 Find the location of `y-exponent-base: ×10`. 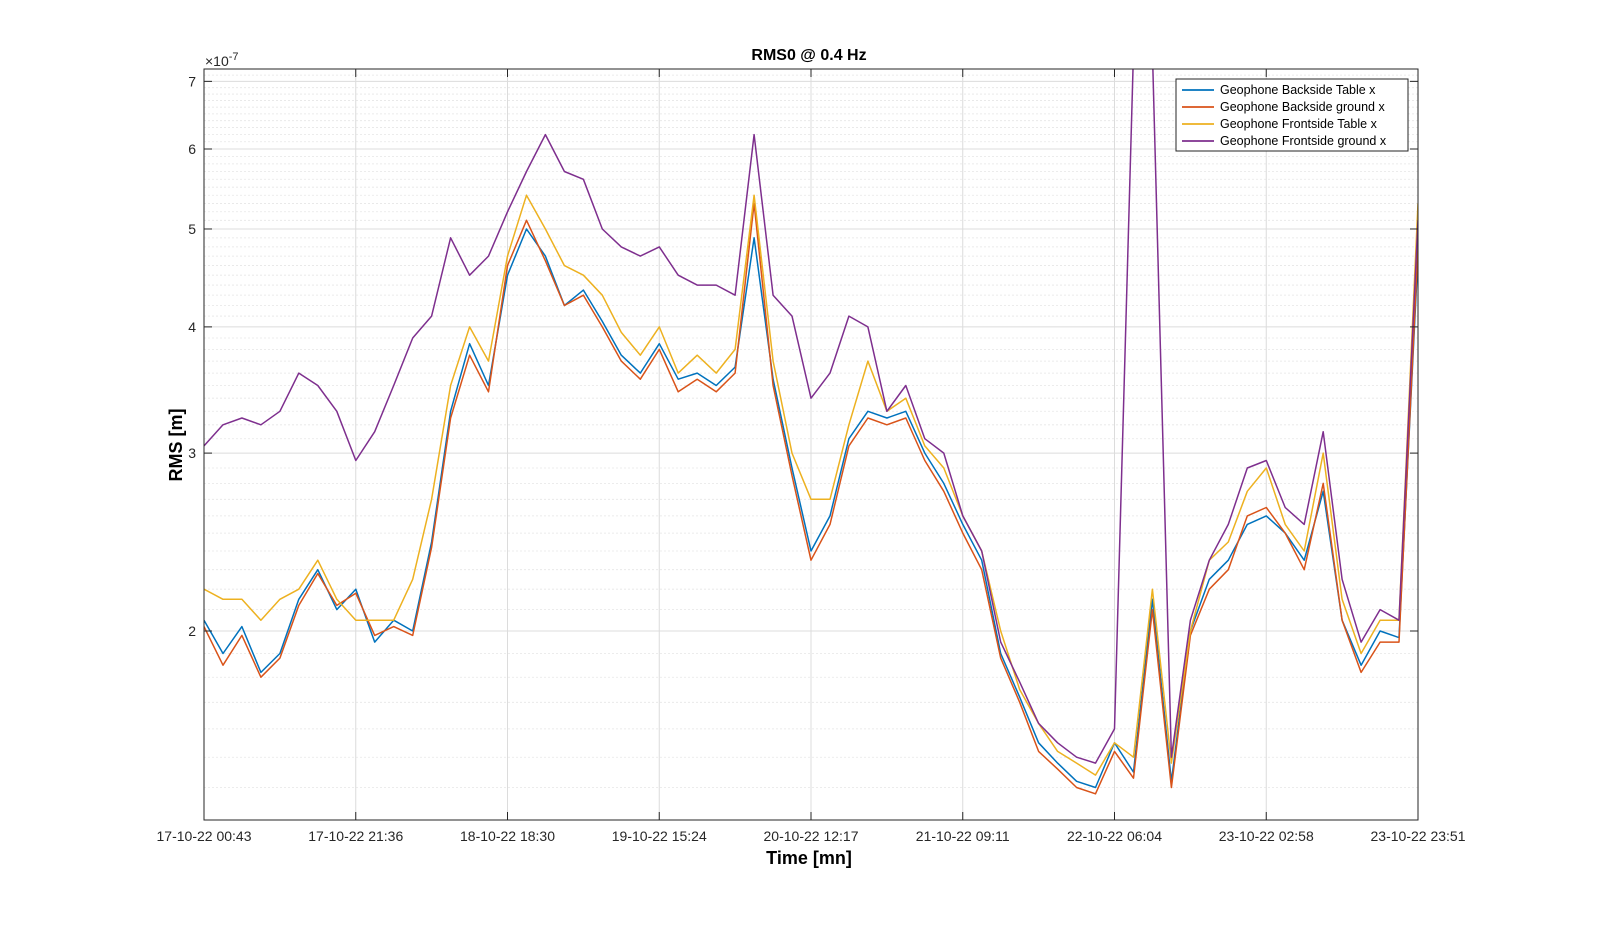

y-exponent-base: ×10 is located at coordinates (217, 61).